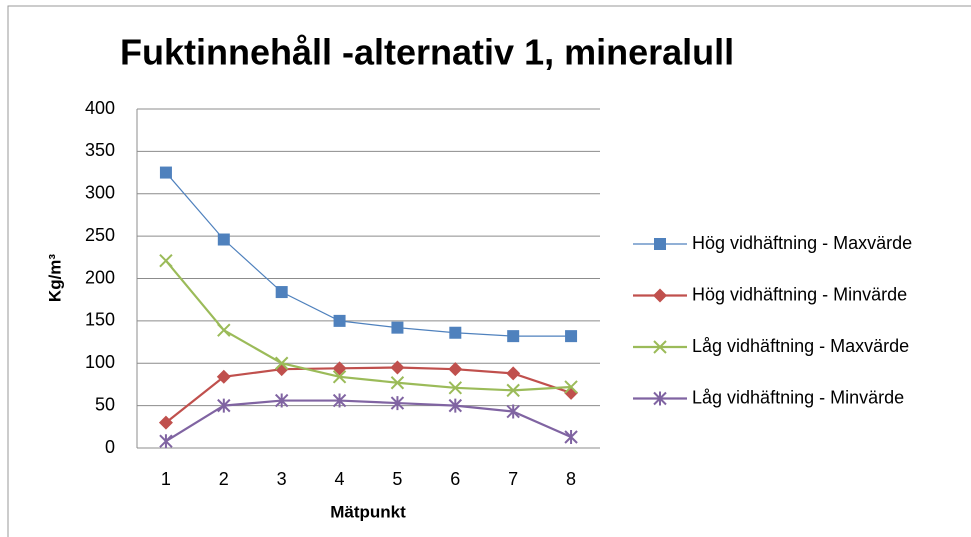  Describe the element at coordinates (224, 479) in the screenshot. I see `x-tick-label: 2` at that location.